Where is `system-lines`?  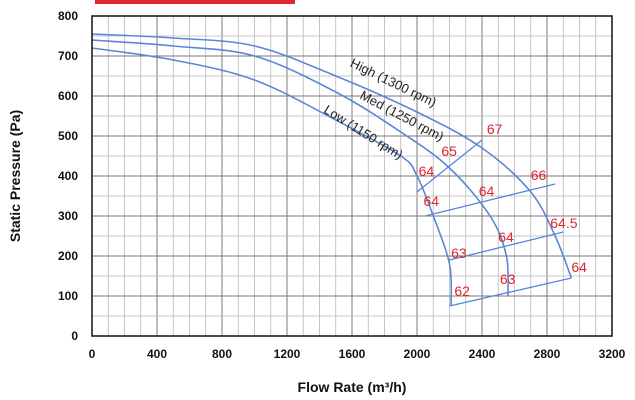
system-lines is located at coordinates (494, 223).